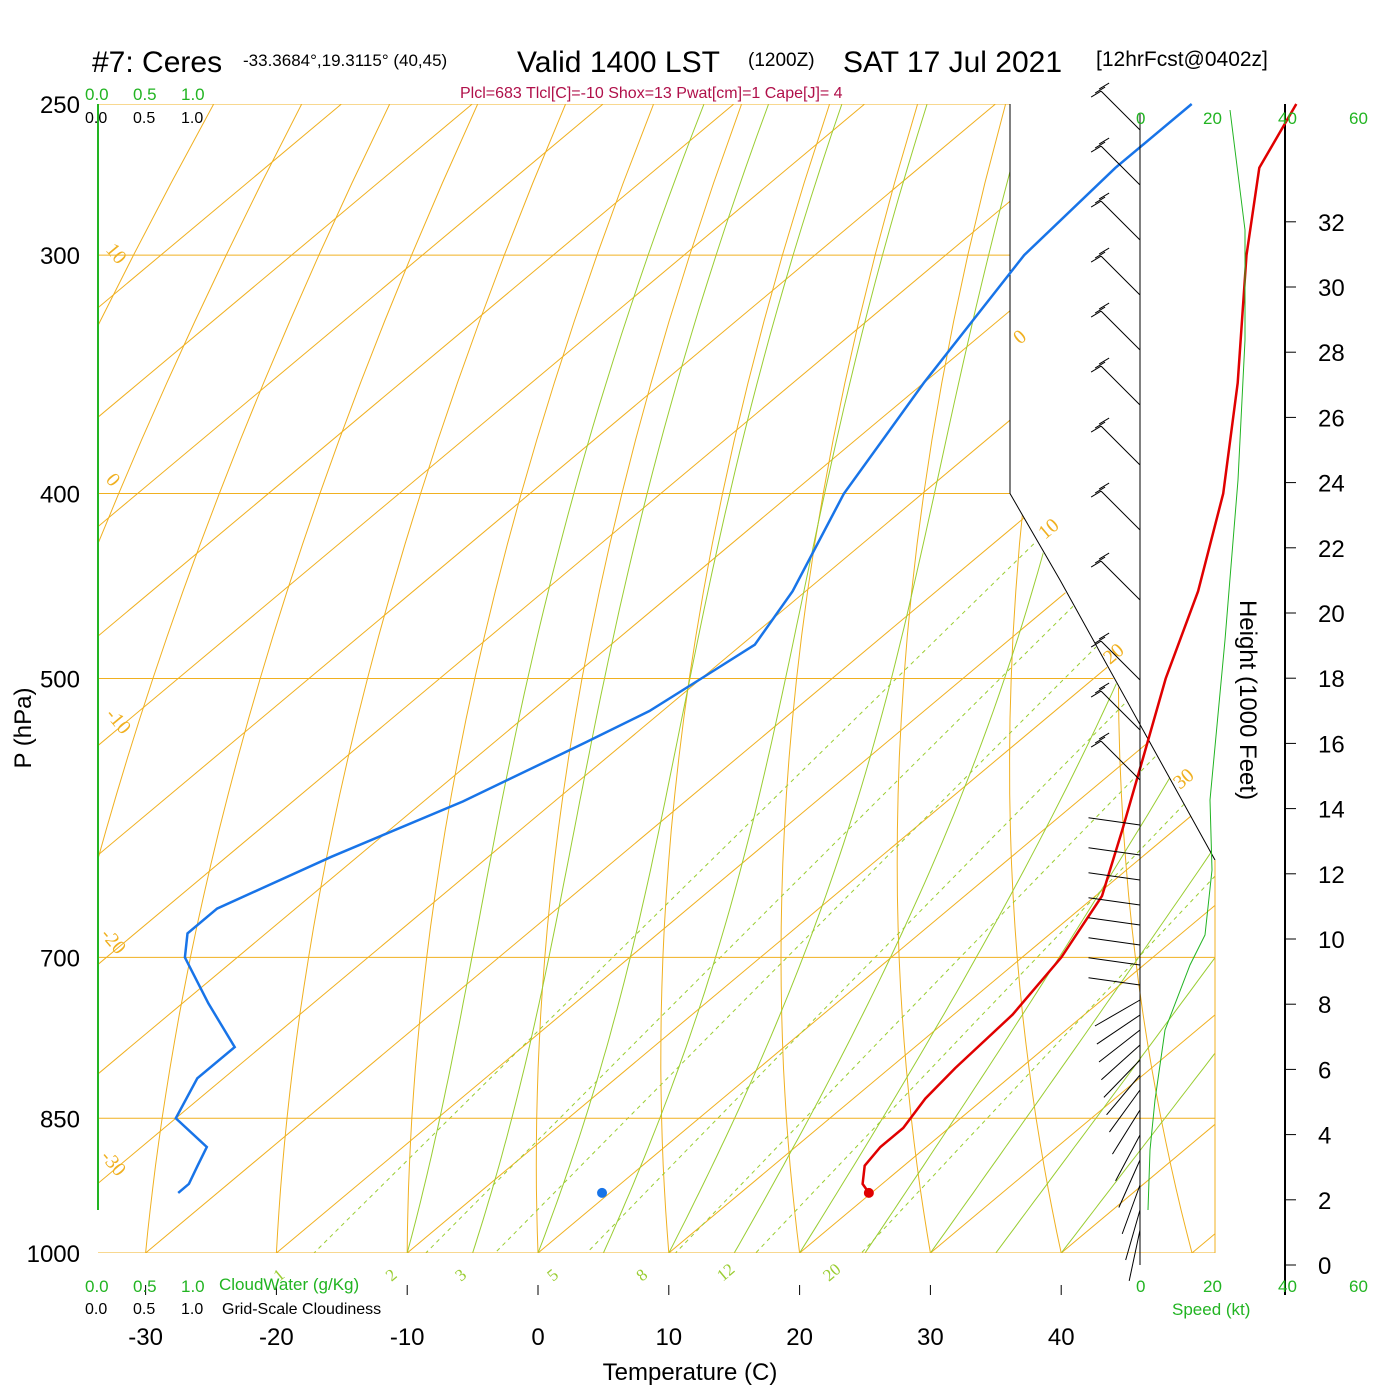 The image size is (1400, 1400). What do you see at coordinates (145, 94) in the screenshot?
I see `cw-tick-1: 0.5` at bounding box center [145, 94].